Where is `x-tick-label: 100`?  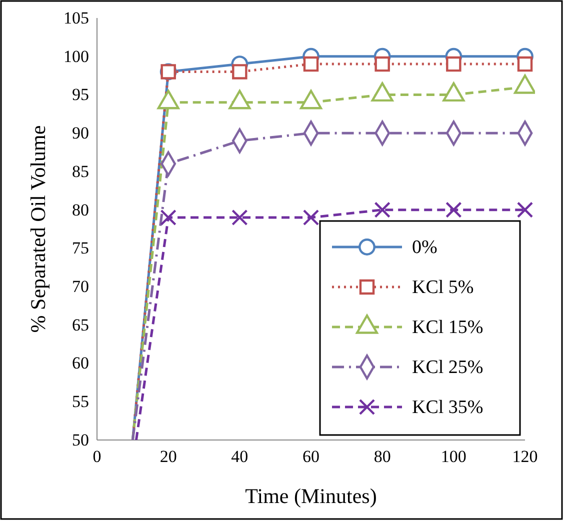 x-tick-label: 100 is located at coordinates (453, 456).